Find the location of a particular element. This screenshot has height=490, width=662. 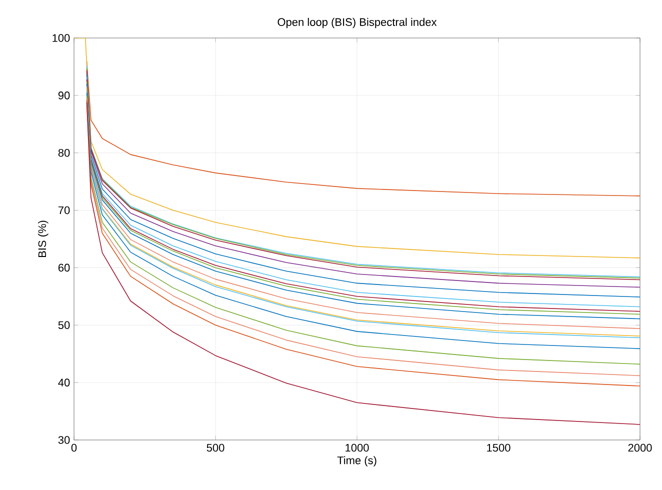

x-tick-label: 1000 is located at coordinates (357, 448).